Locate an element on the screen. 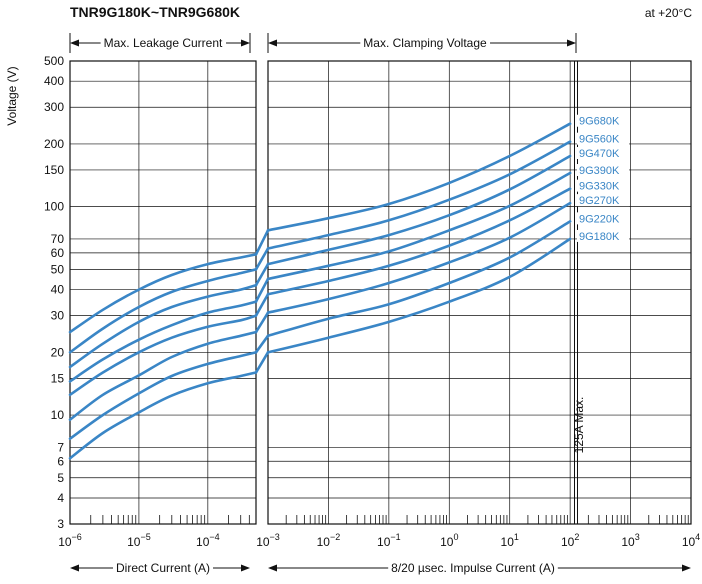 Image resolution: width=702 pixels, height=584 pixels. series-label: 9G680K is located at coordinates (599, 122).